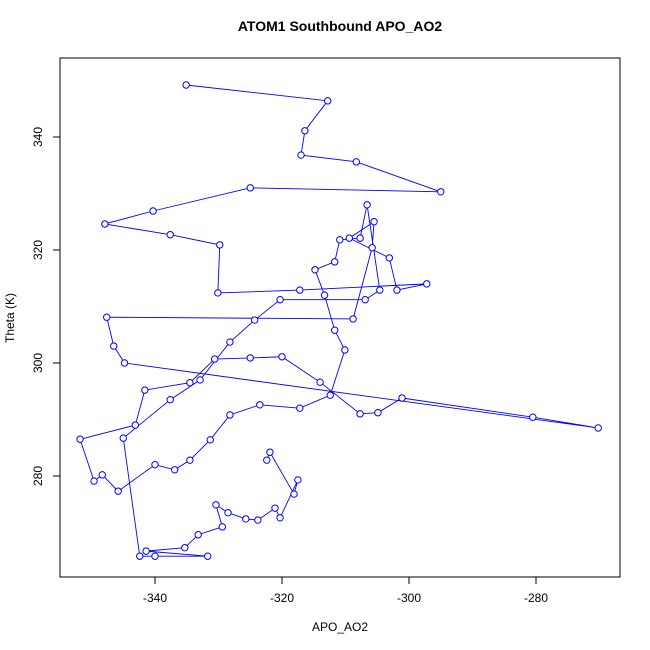  I want to click on y-axis-label: Theta (K), so click(10, 318).